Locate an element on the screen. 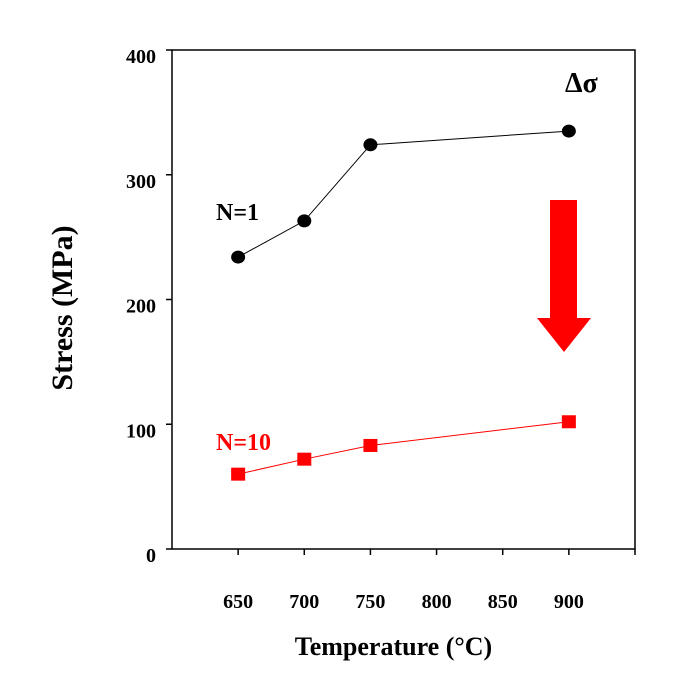 The height and width of the screenshot is (692, 675). y-tick-label: 100 is located at coordinates (141, 431).